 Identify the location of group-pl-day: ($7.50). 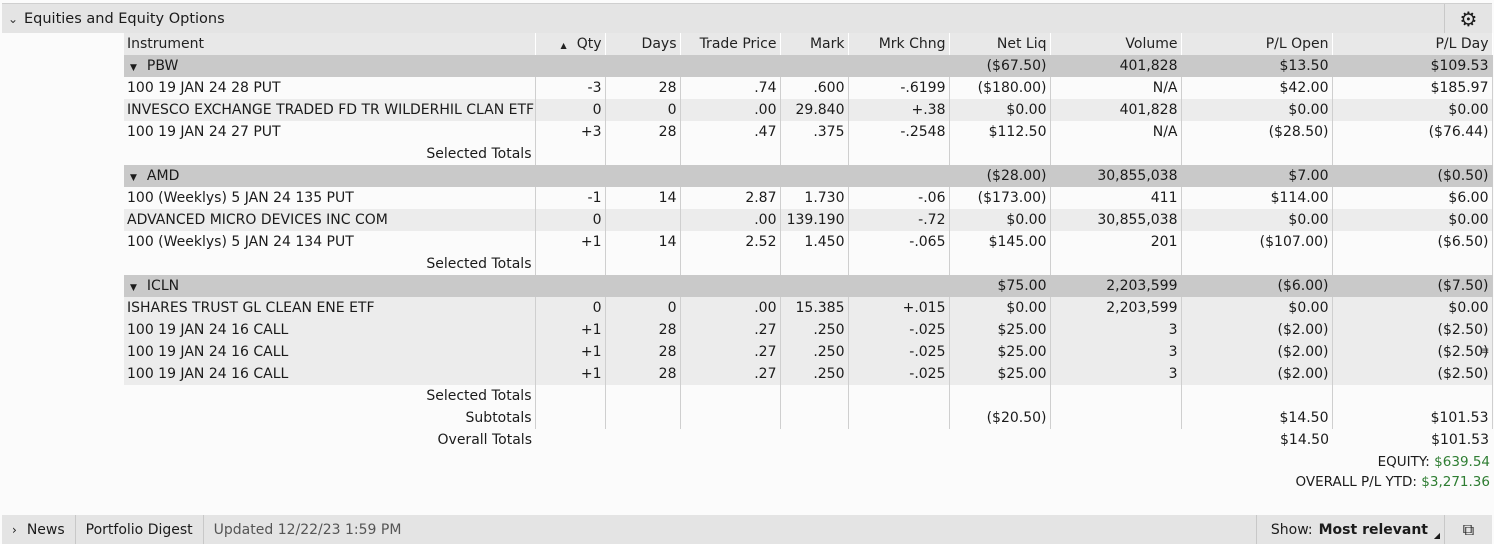
(1412, 286).